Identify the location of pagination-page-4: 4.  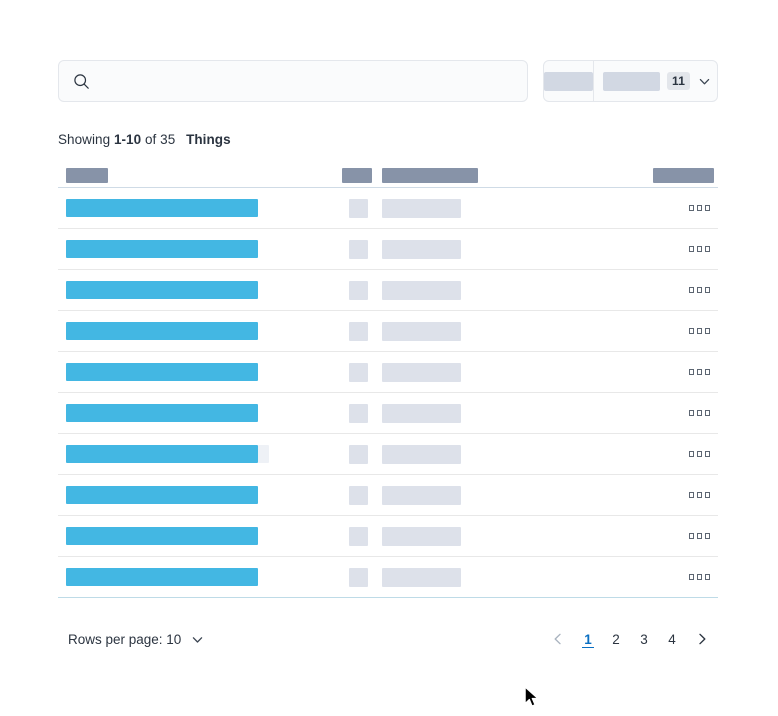
(672, 639).